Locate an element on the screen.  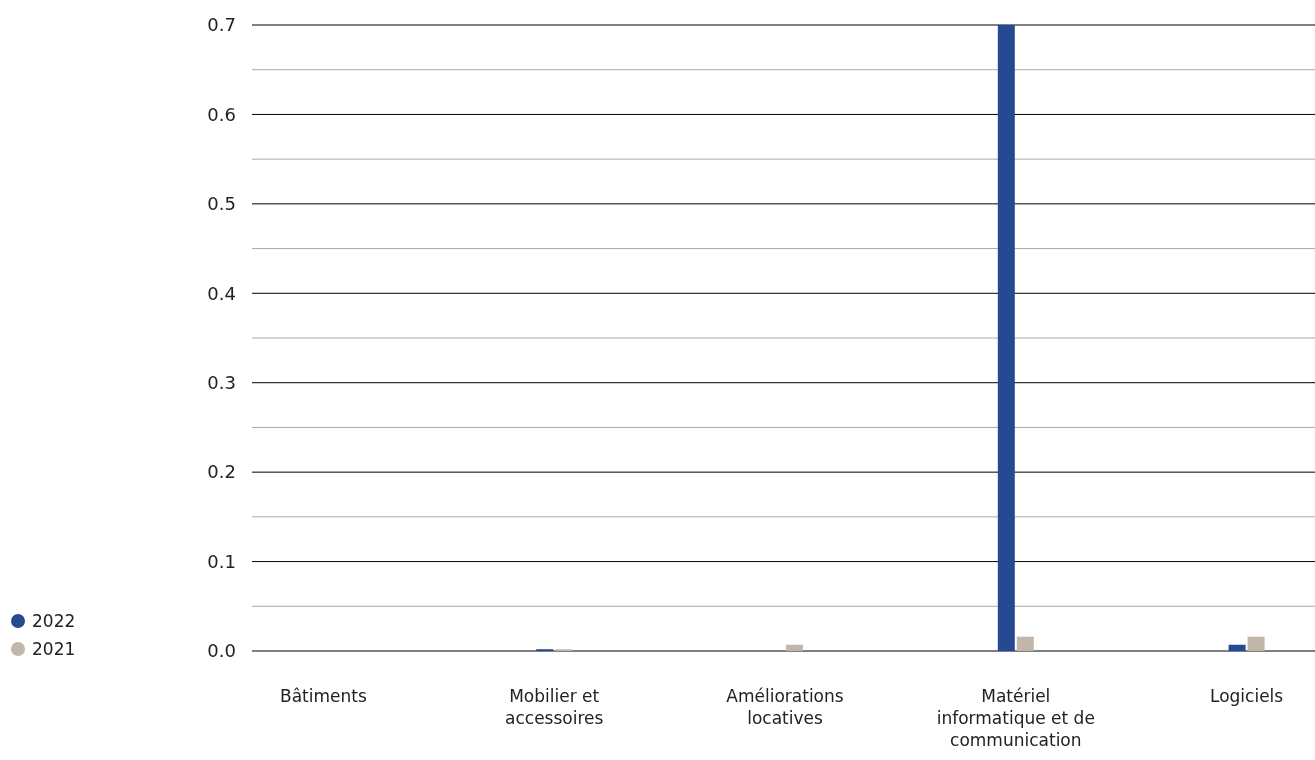
y-tick-label: 0.6 is located at coordinates (221, 114).